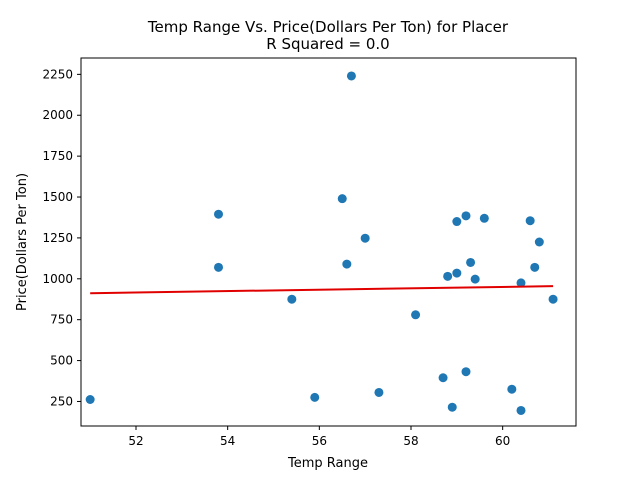  Describe the element at coordinates (61, 401) in the screenshot. I see `y-tick-label: 250` at that location.